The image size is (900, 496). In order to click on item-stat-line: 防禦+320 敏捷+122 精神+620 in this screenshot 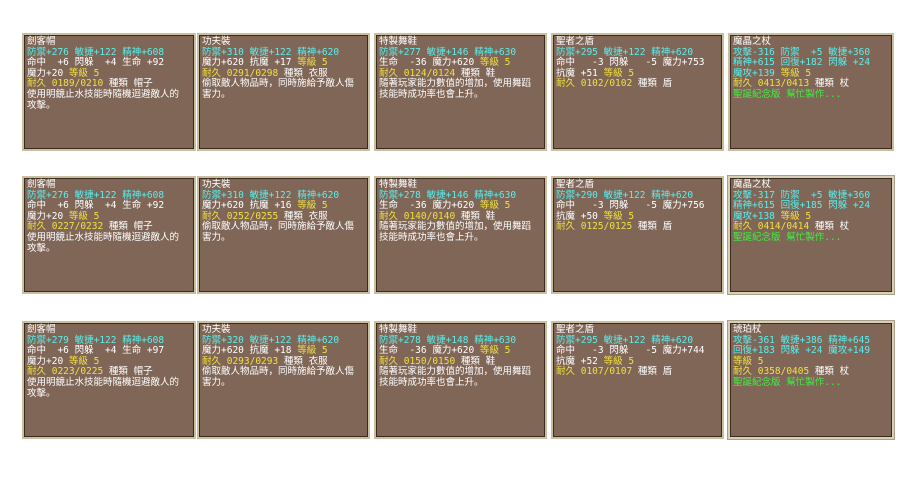, I will do `click(283, 341)`.